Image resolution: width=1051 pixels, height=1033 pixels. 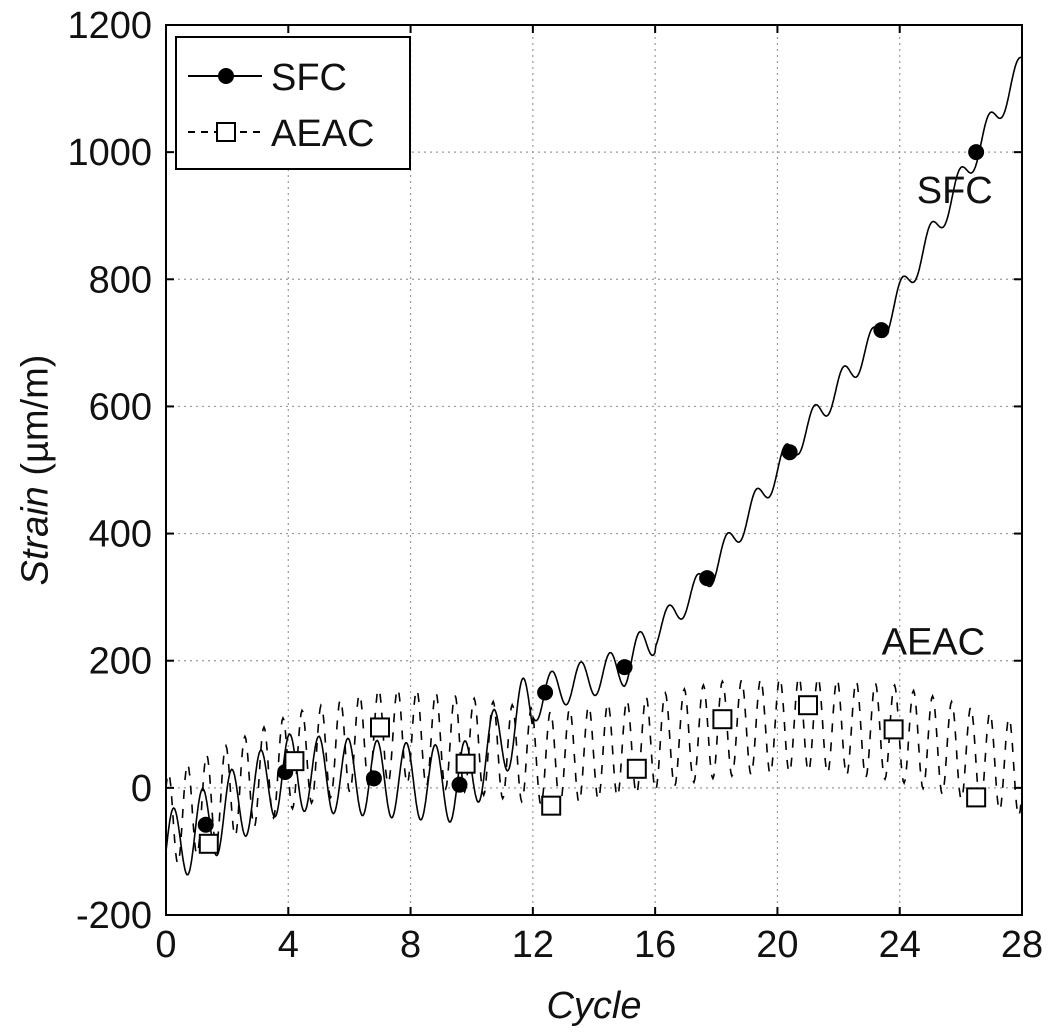 I want to click on y-axis-label: Strain (µm/m), so click(x=35, y=470).